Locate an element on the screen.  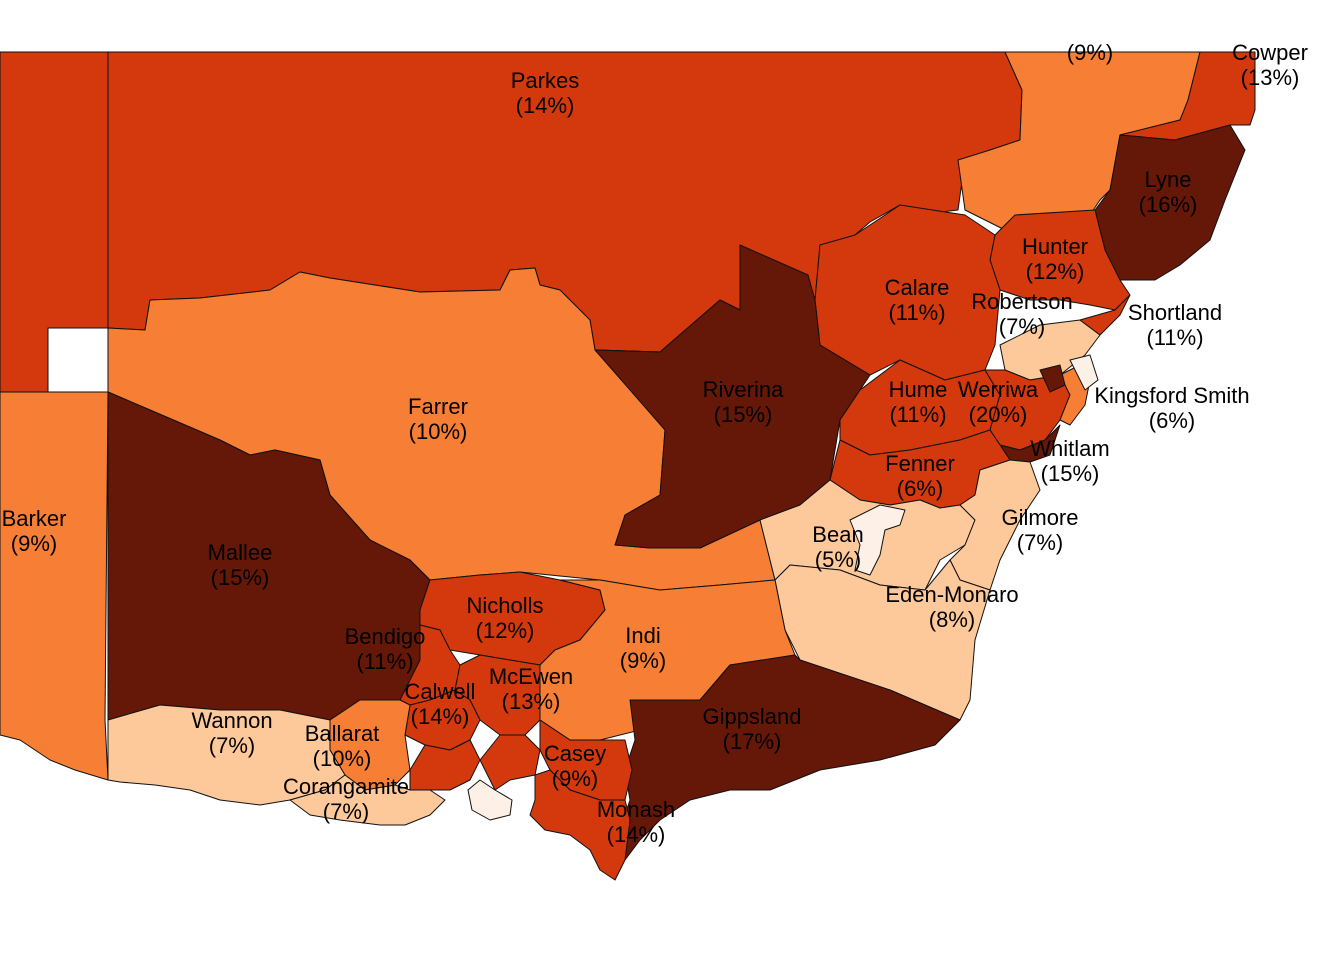
label-value-calare: (11%) is located at coordinates (916, 312).